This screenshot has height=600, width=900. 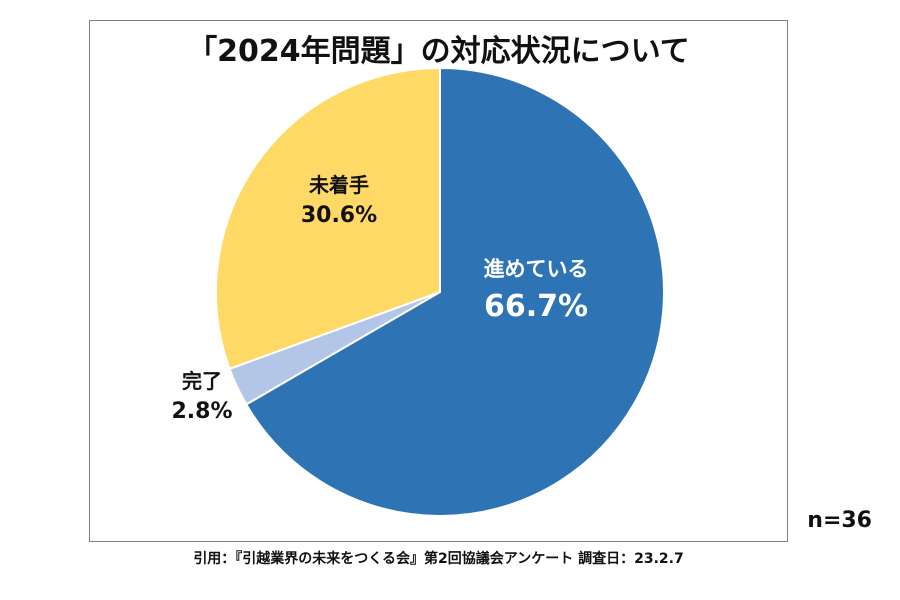 I want to click on source-note: 引用：『引越業界の未来をつくる会』第2回協議会アンケート 調査日：23.2.7, so click(x=438, y=559).